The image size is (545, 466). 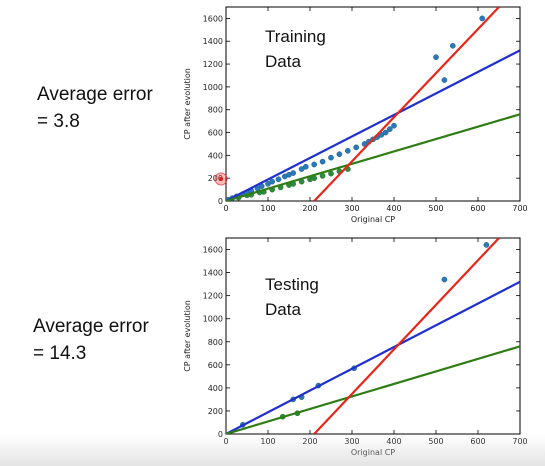 What do you see at coordinates (95, 108) in the screenshot?
I see `average-error-training: Average error = 3.8` at bounding box center [95, 108].